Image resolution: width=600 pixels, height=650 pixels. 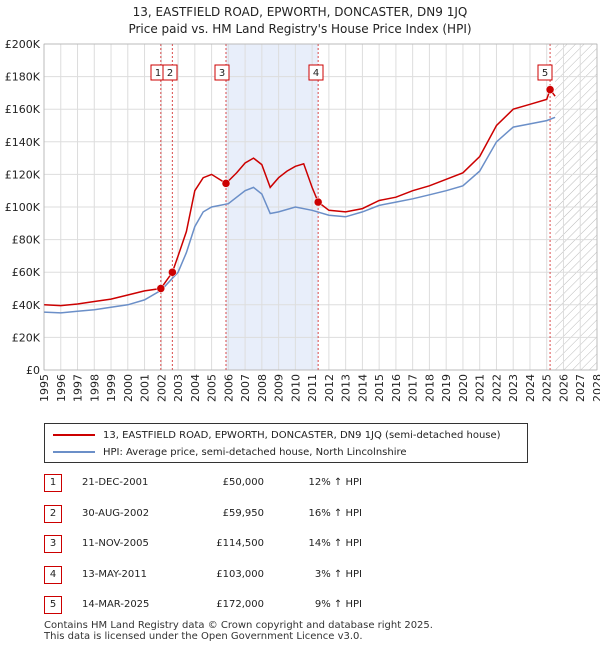 I want to click on sale-hpi-change: 3% ↑ HPI, so click(x=338, y=574).